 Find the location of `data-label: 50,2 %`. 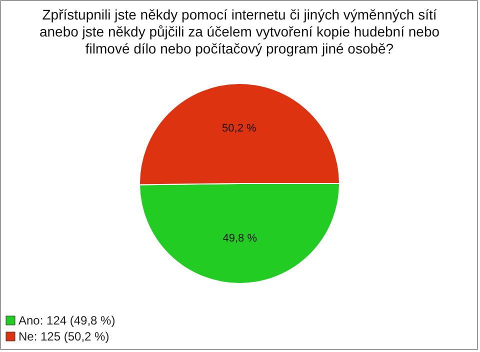

data-label: 50,2 % is located at coordinates (239, 128).